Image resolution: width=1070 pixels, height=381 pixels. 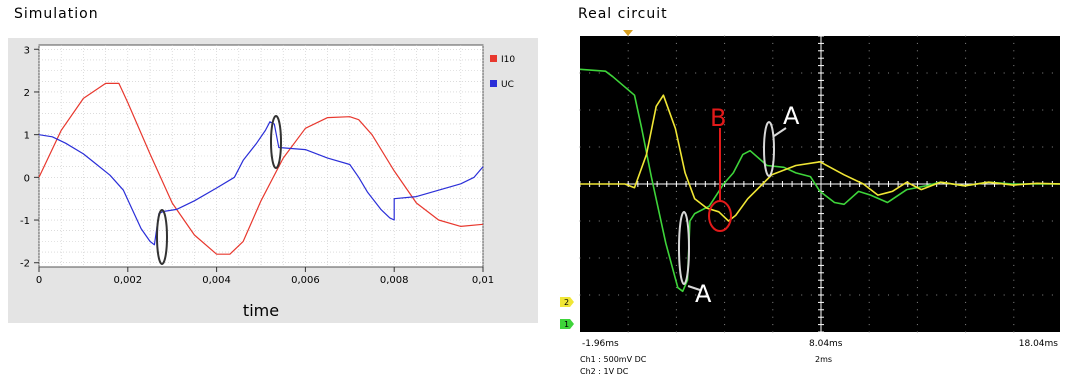 I want to click on simulation-x-tick-label: 0,004, so click(x=216, y=280).